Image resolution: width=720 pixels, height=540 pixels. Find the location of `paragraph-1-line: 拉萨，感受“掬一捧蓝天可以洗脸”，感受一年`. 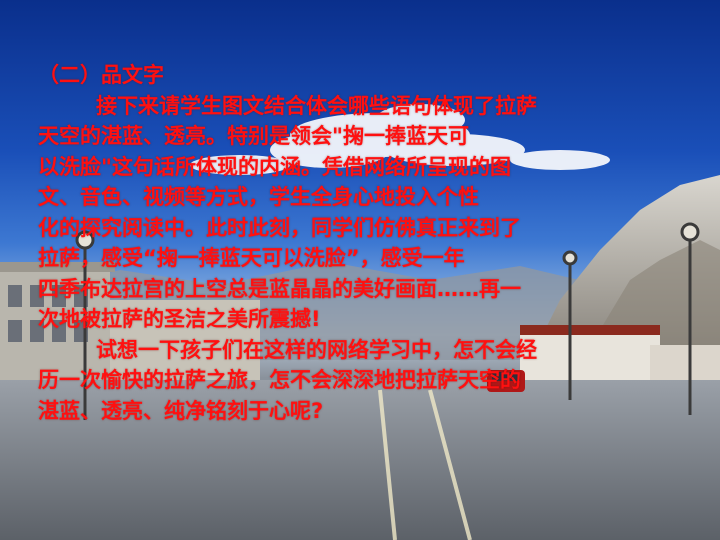

paragraph-1-line: 拉萨，感受“掬一捧蓝天可以洗脸”，感受一年 is located at coordinates (251, 258).